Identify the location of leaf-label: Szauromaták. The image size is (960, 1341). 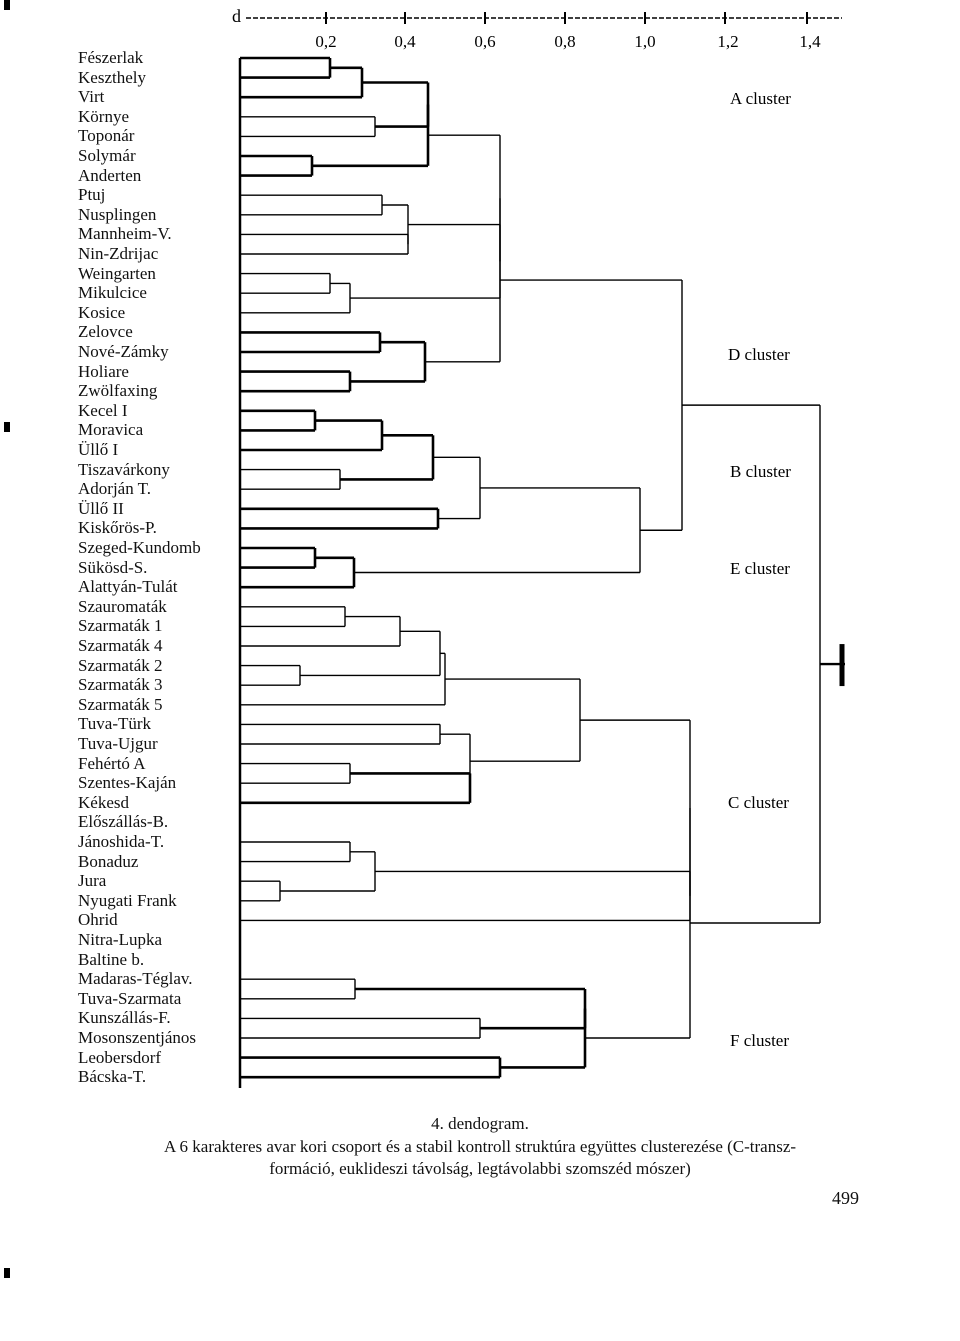
(122, 606).